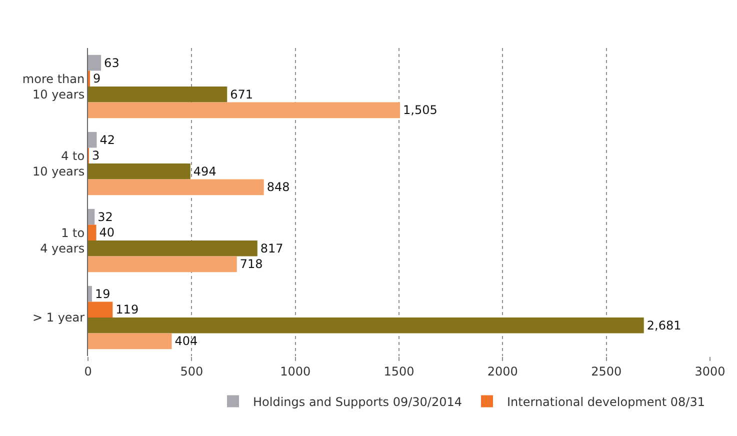  I want to click on y-tick-label: 1 to 4 years, so click(62, 241).